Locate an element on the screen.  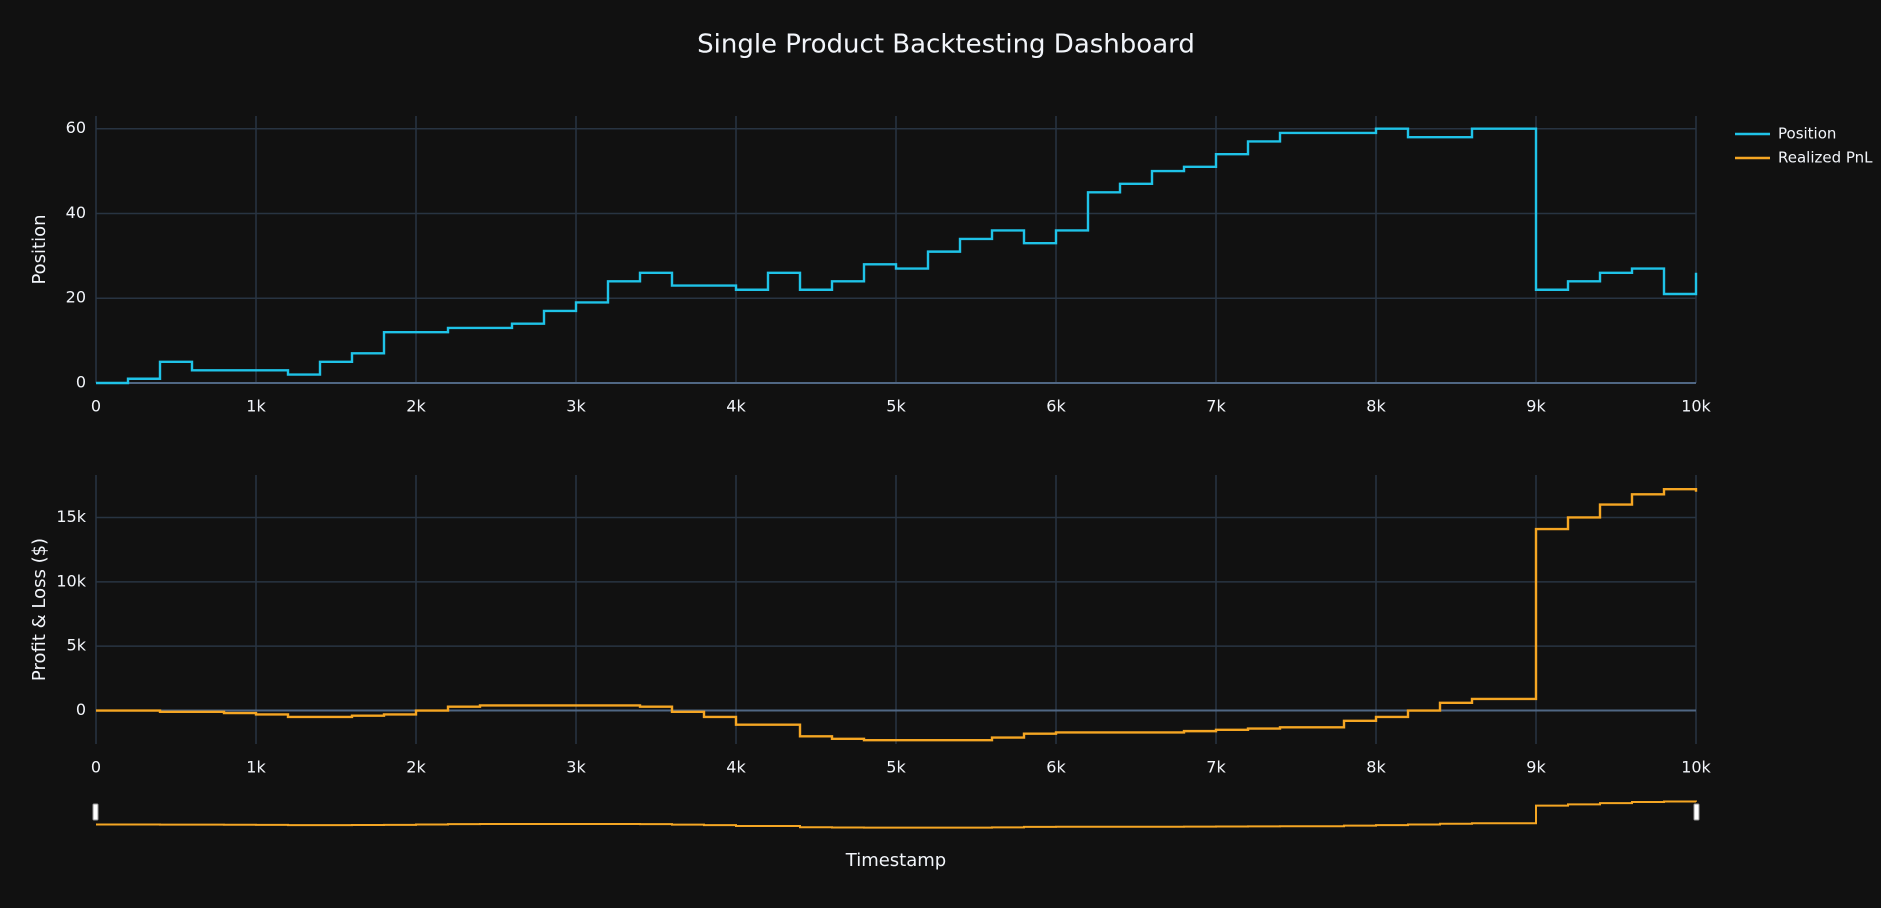
x-axis-title: Timestamp is located at coordinates (895, 860).